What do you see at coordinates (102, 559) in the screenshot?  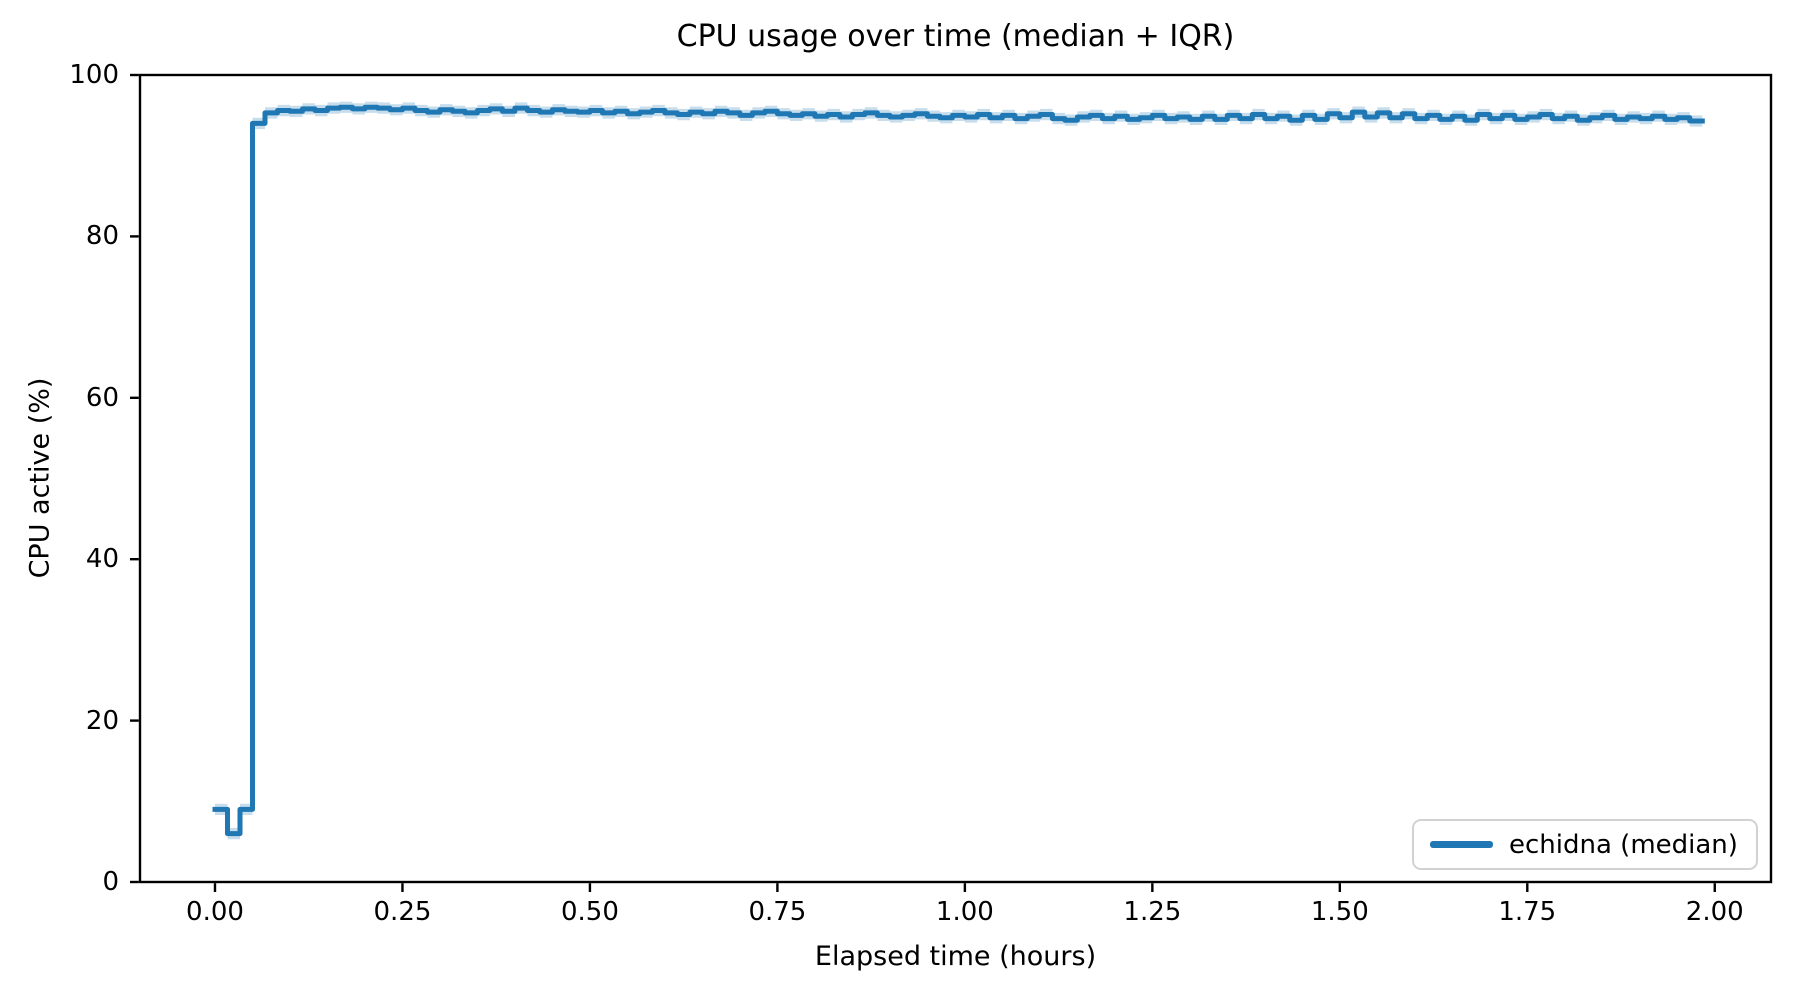 I see `y-tick-label: 40` at bounding box center [102, 559].